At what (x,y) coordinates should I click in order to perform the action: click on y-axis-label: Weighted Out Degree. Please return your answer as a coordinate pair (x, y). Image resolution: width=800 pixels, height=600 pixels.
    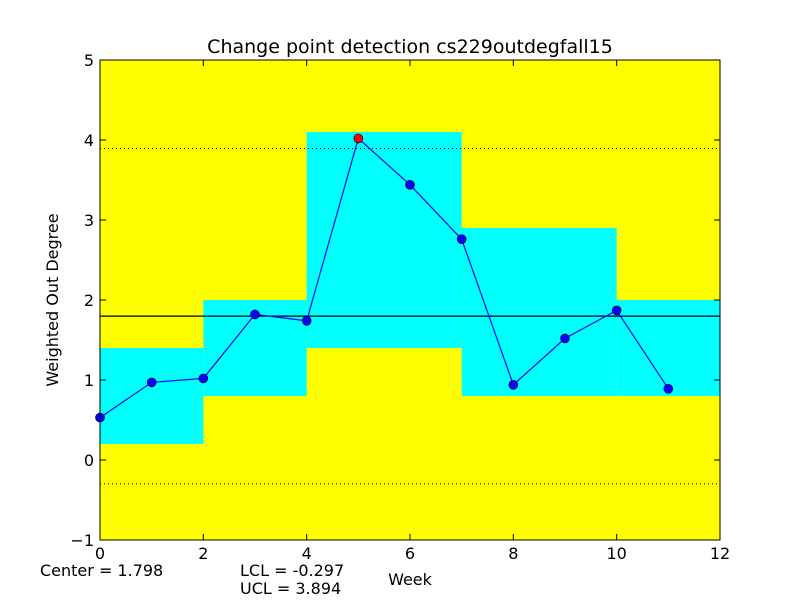
    Looking at the image, I should click on (52, 299).